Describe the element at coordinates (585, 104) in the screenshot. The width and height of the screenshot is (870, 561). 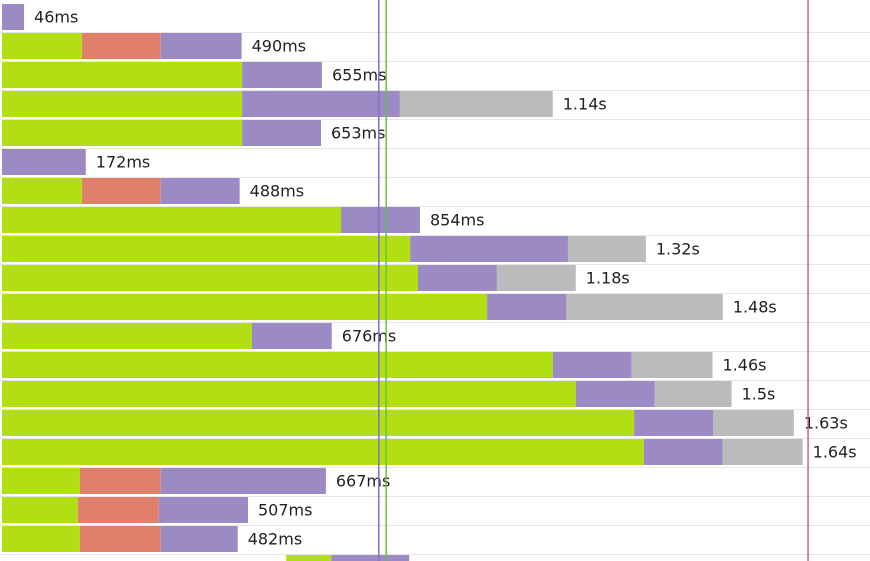
I see `duration-label: 1.14s` at that location.